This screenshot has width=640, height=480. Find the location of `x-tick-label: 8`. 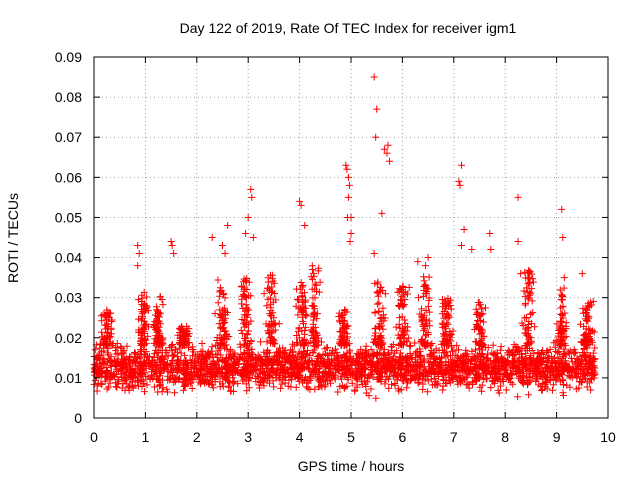

x-tick-label: 8 is located at coordinates (505, 437).